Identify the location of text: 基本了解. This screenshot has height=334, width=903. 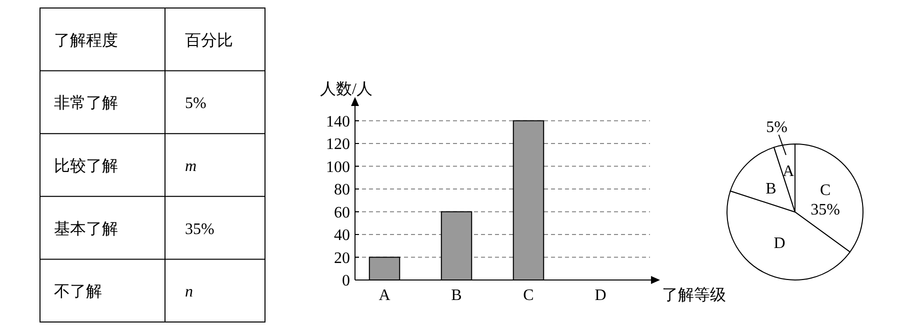
(86, 229).